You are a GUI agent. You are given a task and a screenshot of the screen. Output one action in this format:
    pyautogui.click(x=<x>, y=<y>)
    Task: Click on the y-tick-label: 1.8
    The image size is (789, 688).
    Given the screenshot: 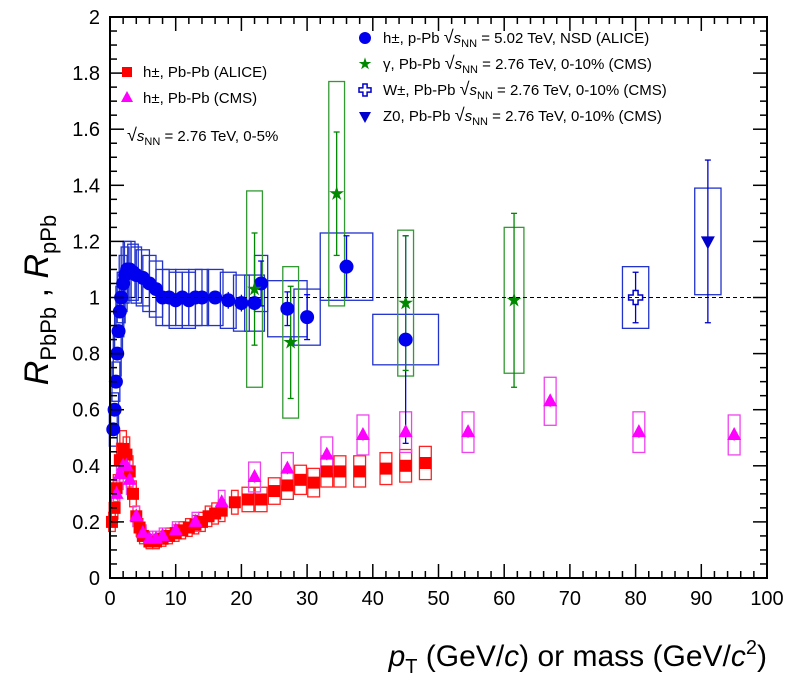 What is the action you would take?
    pyautogui.click(x=86, y=74)
    